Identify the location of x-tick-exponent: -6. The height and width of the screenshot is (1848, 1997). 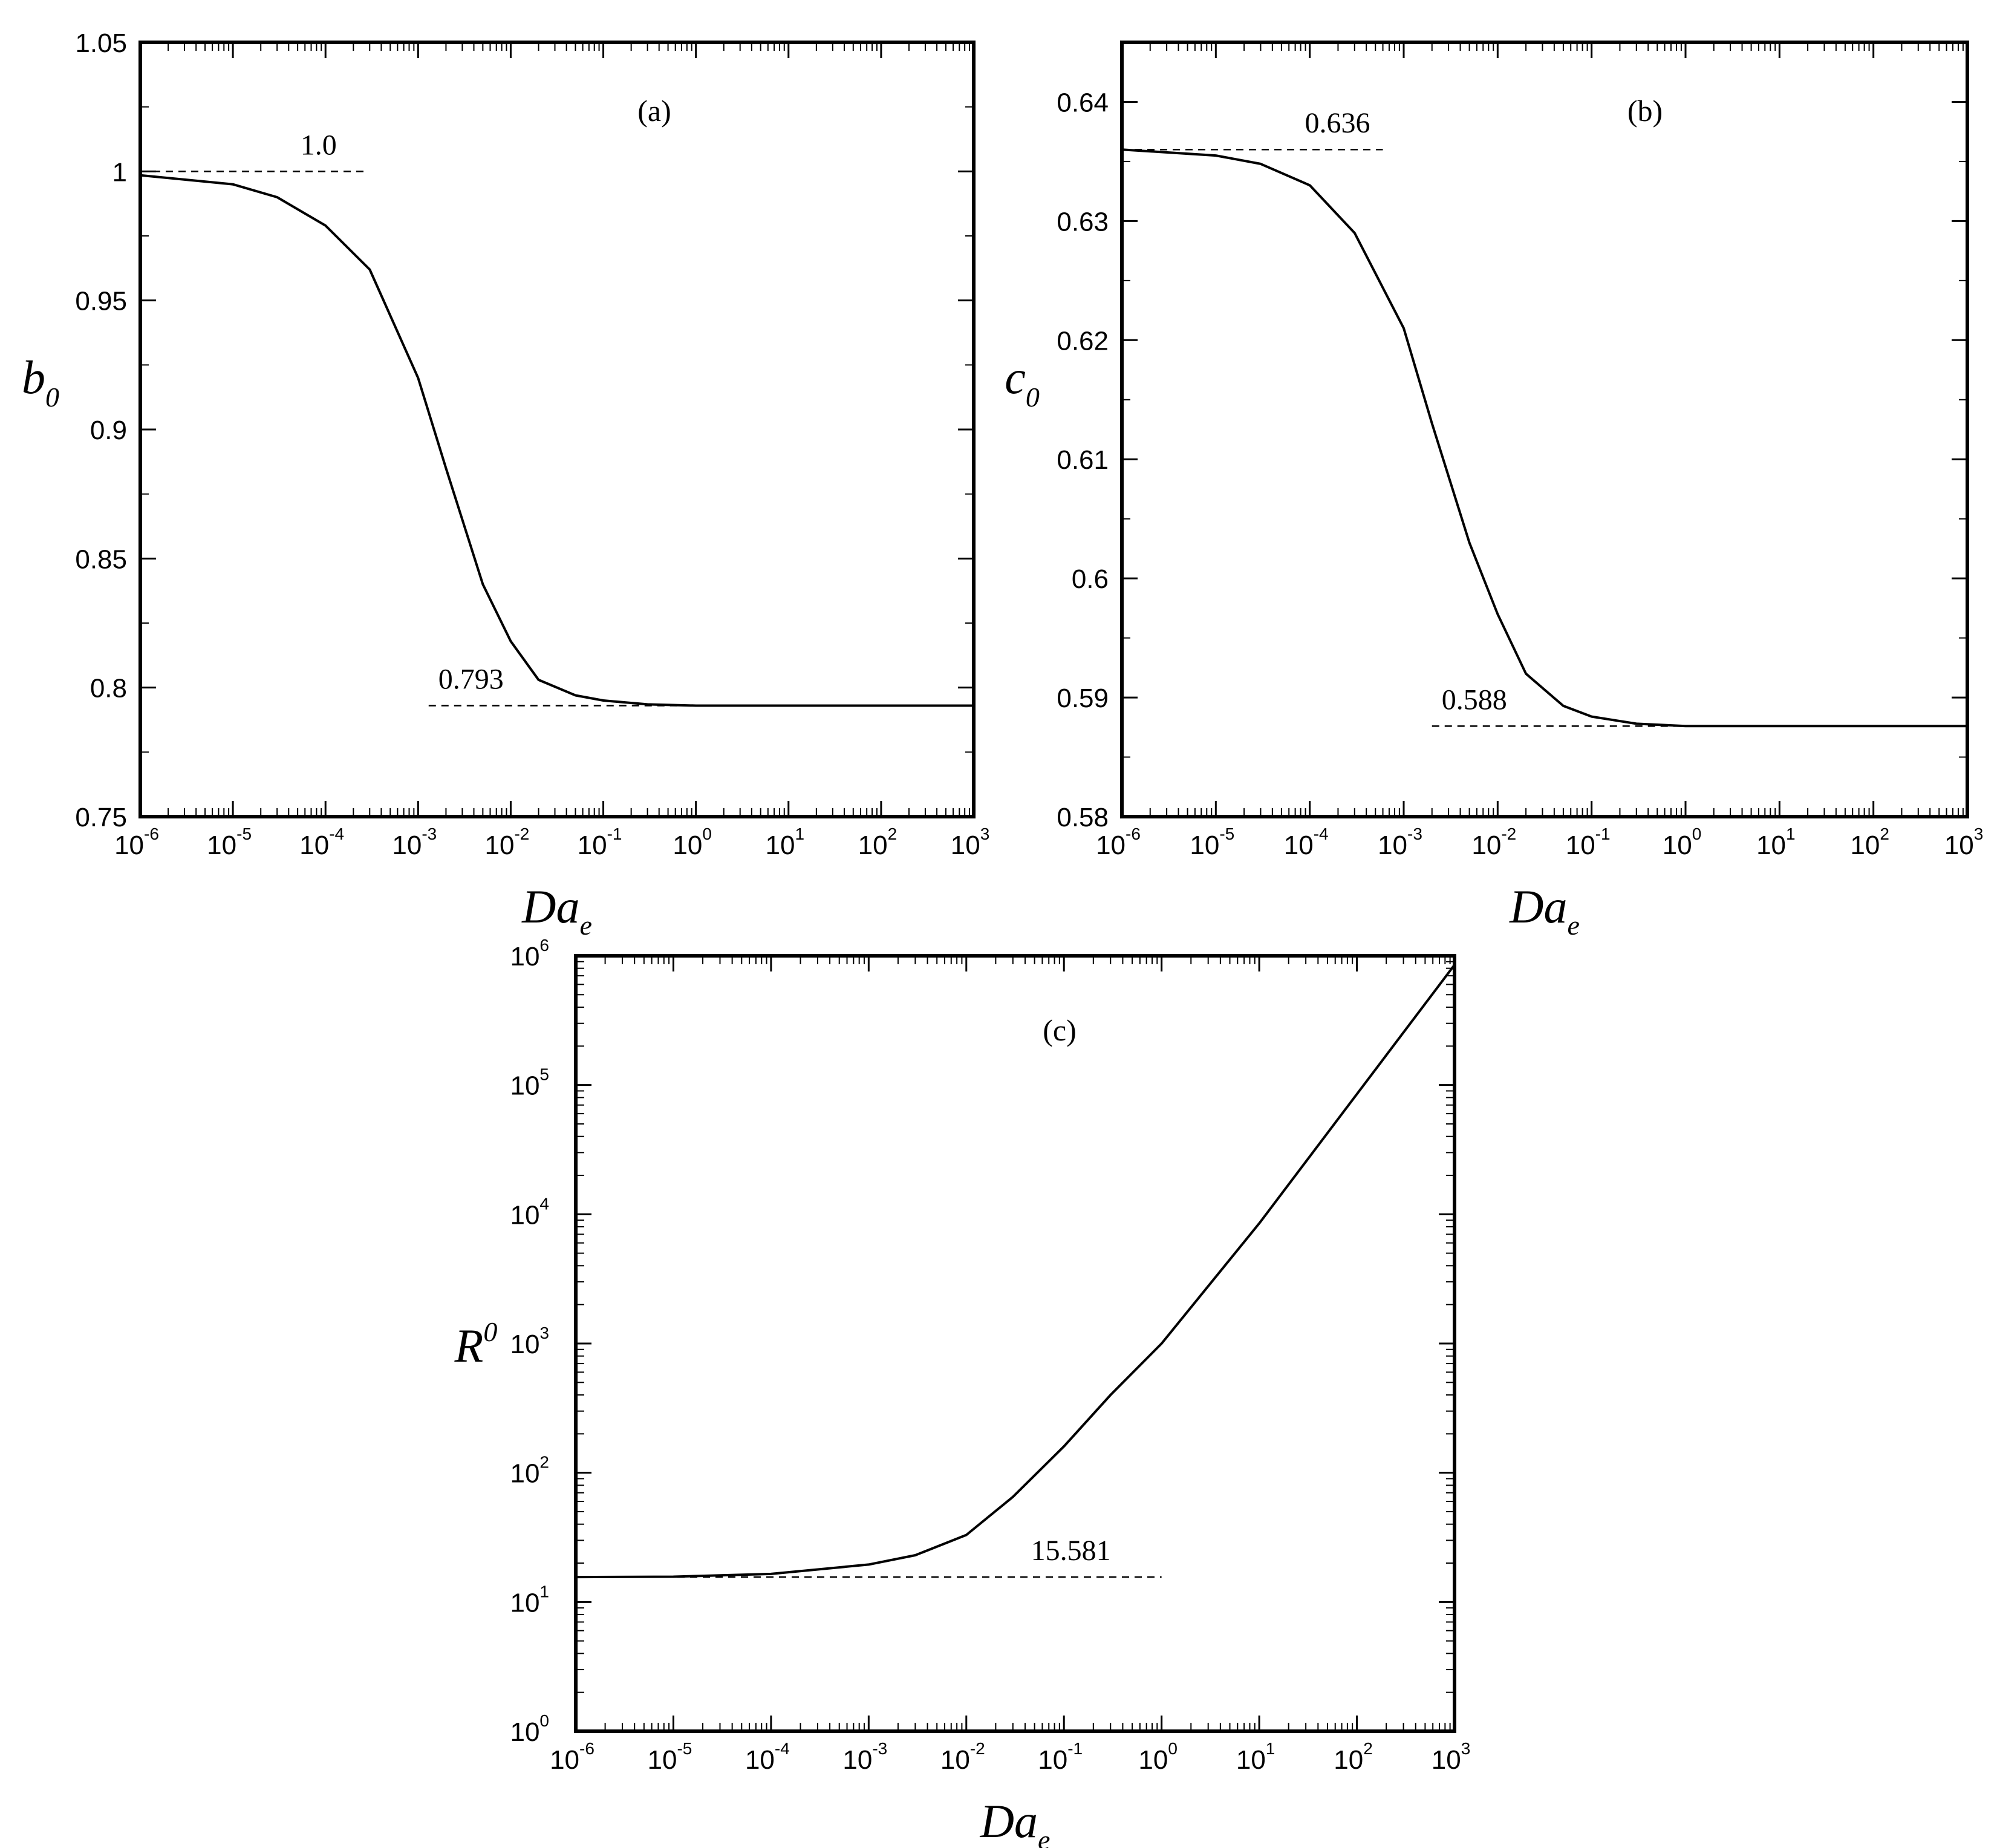
(1133, 834).